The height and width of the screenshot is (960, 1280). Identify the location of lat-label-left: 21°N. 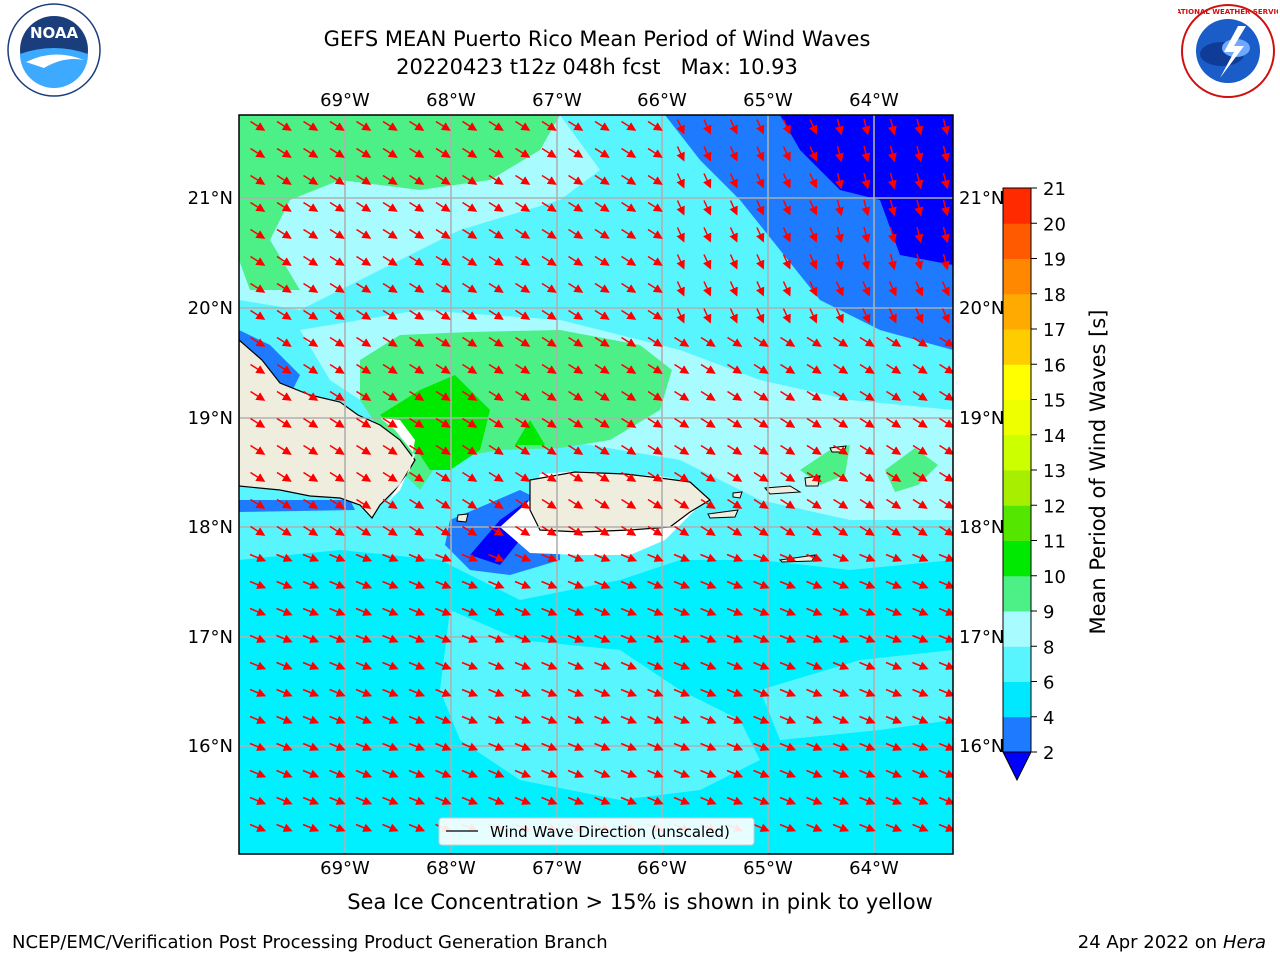
(210, 198).